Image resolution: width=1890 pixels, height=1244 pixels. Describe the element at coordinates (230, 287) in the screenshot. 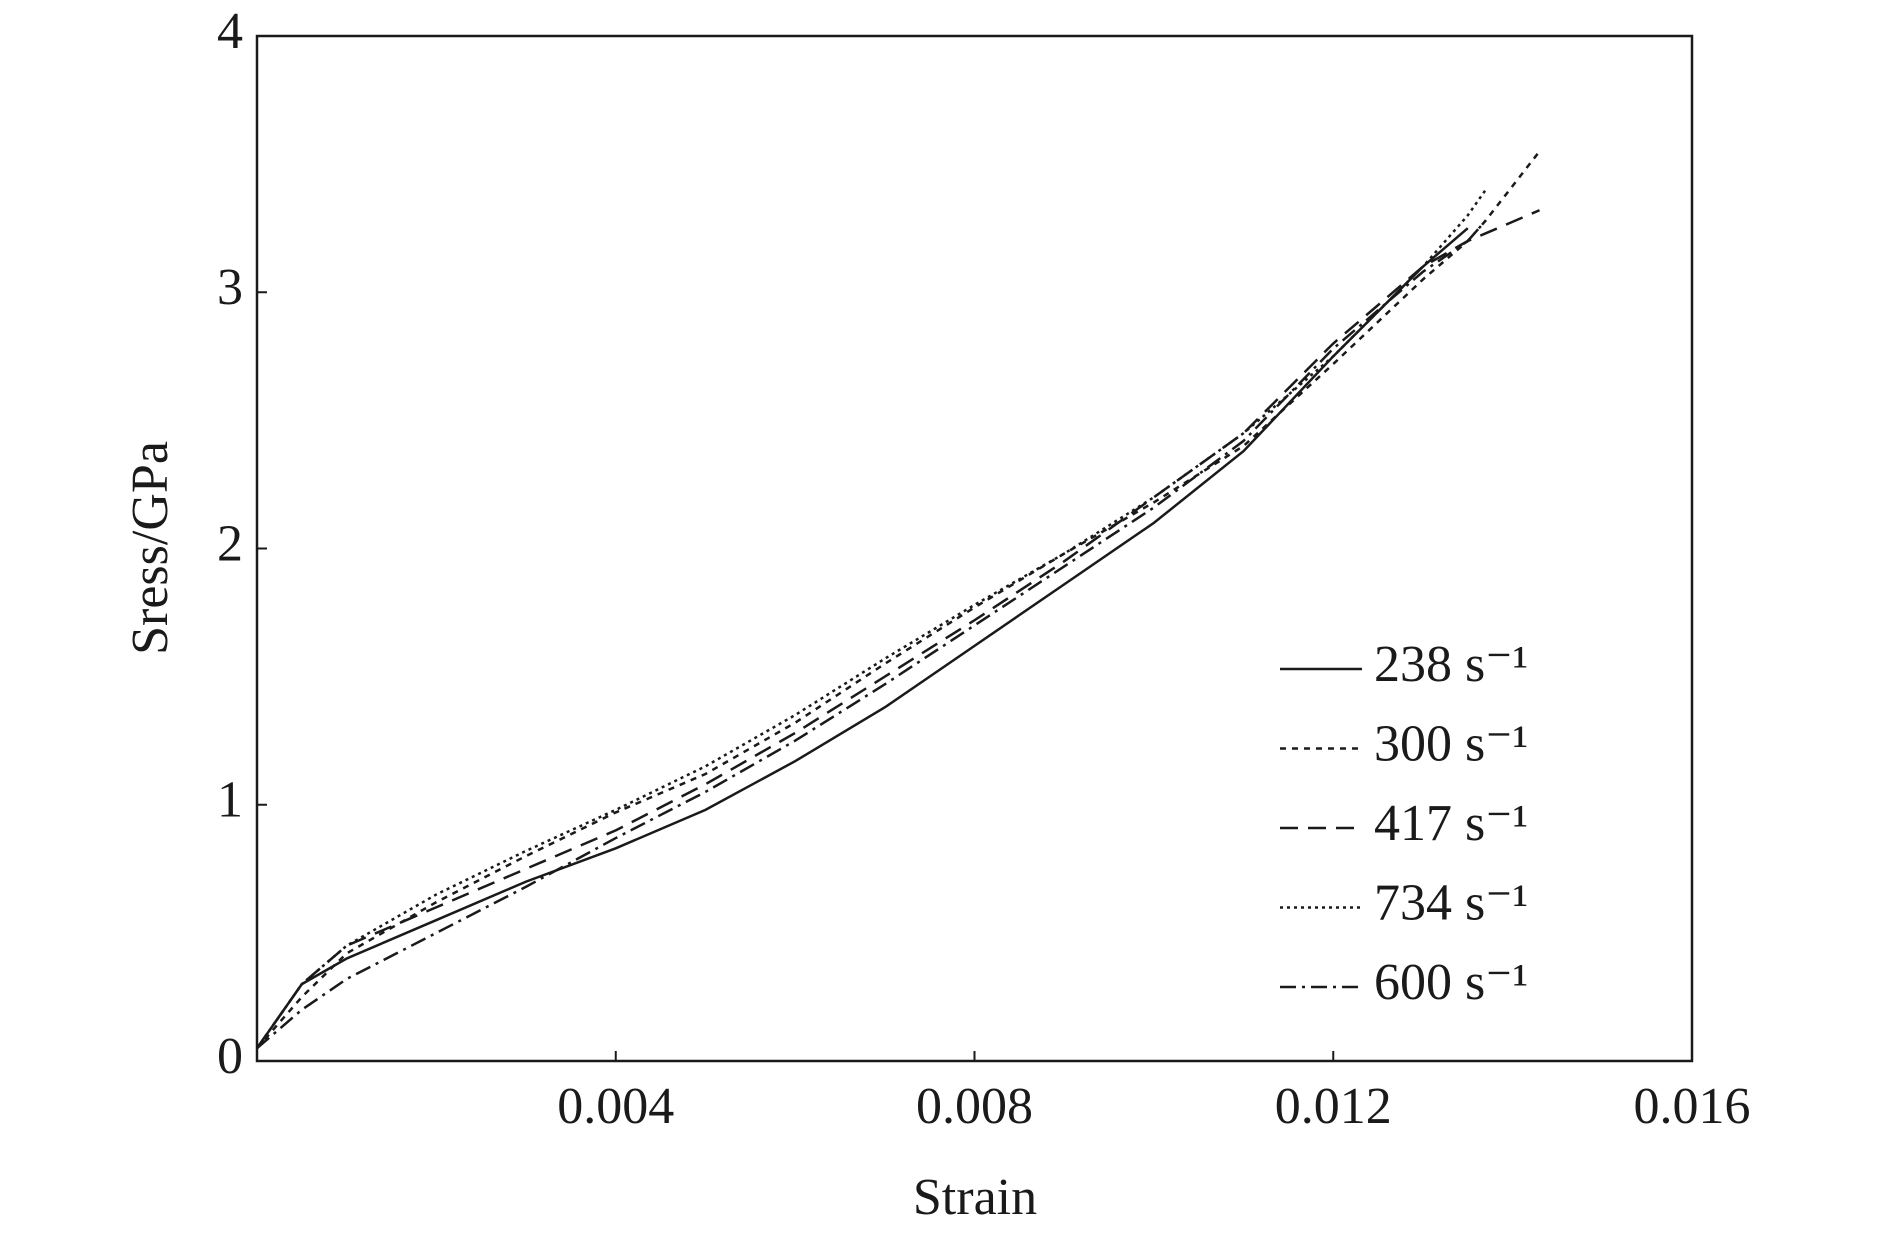

I see `y-tick-label: 3` at that location.